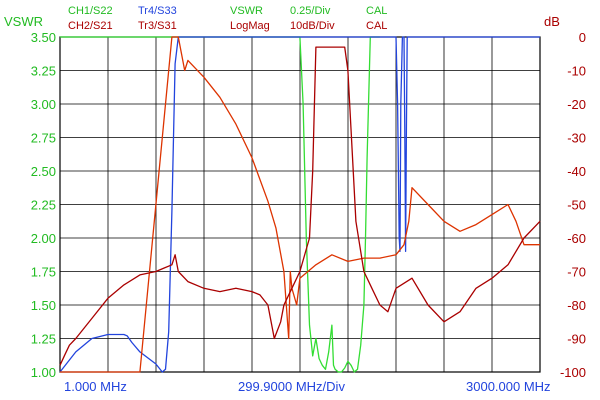 Image resolution: width=600 pixels, height=400 pixels. What do you see at coordinates (43, 71) in the screenshot?
I see `left-tick-label: 3.25` at bounding box center [43, 71].